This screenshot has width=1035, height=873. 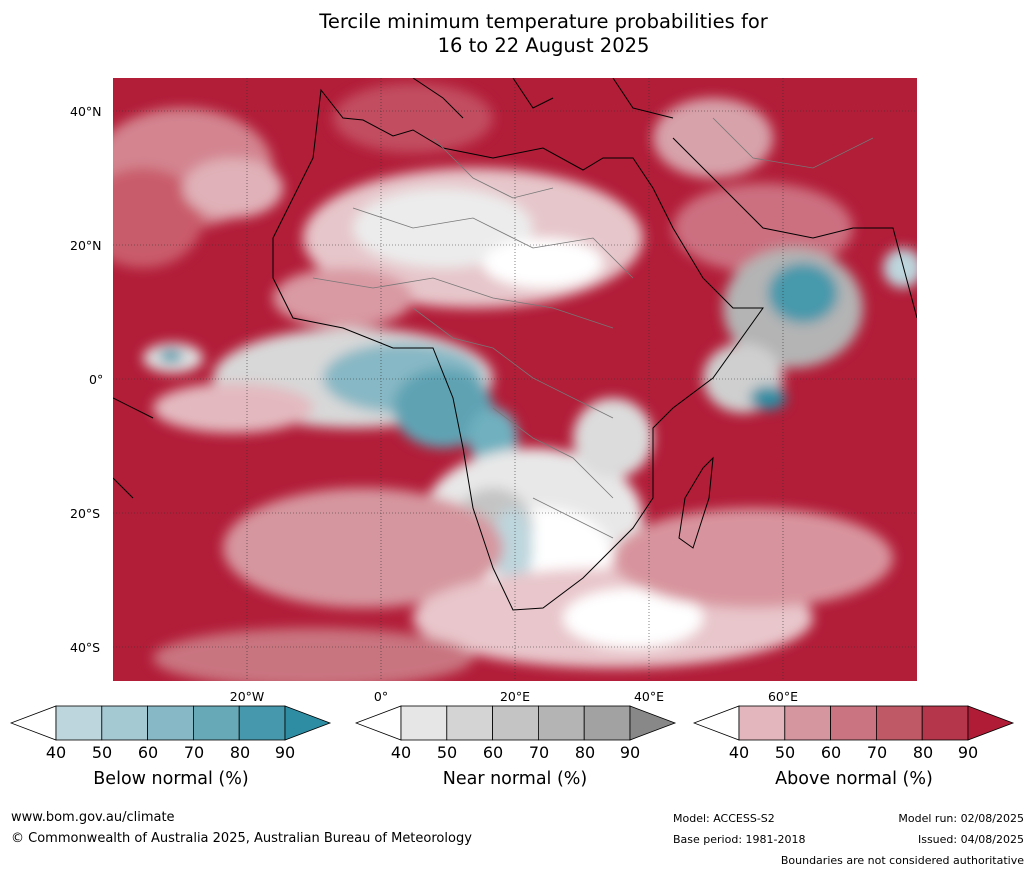 What do you see at coordinates (86, 111) in the screenshot?
I see `lat-label-40n: 40°N` at bounding box center [86, 111].